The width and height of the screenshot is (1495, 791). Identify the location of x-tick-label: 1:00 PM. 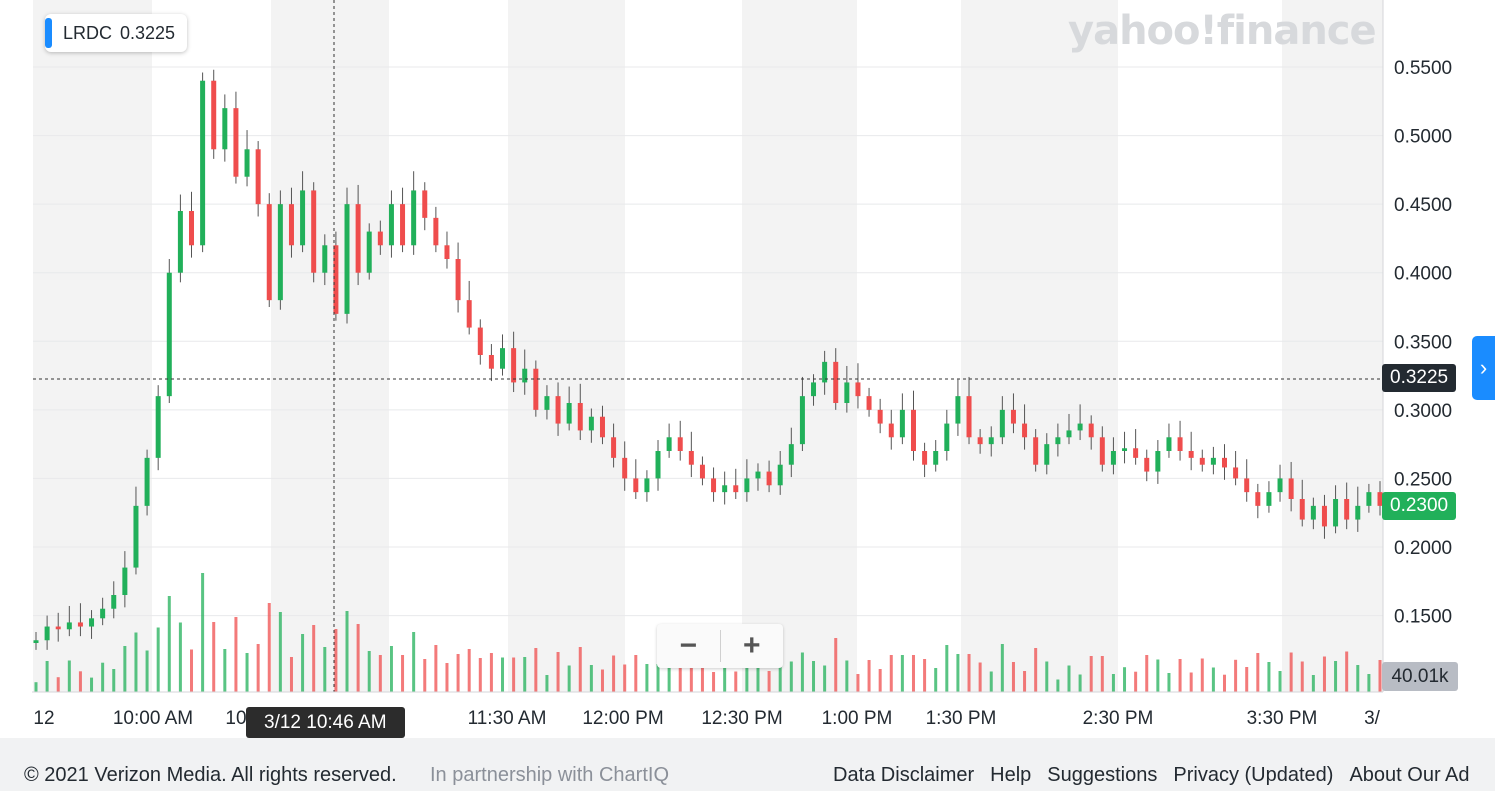
(857, 718).